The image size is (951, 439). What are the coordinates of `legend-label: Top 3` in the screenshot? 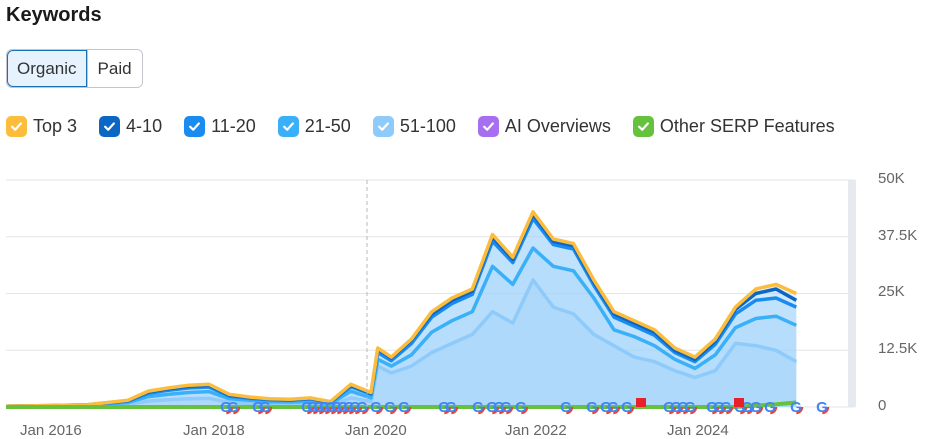 It's located at (55, 126).